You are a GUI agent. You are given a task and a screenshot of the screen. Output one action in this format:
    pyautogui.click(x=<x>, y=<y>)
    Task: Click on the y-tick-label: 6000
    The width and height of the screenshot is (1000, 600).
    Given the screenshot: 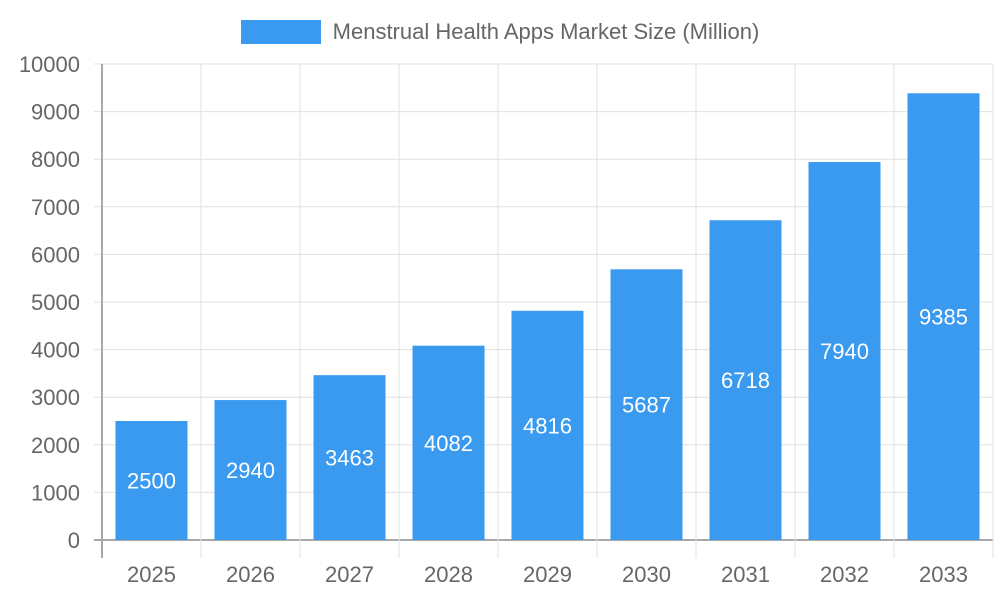 What is the action you would take?
    pyautogui.click(x=55, y=254)
    